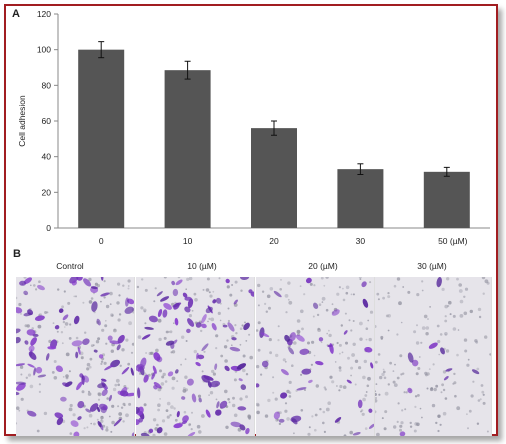  I want to click on micrograph-10um, so click(195, 356).